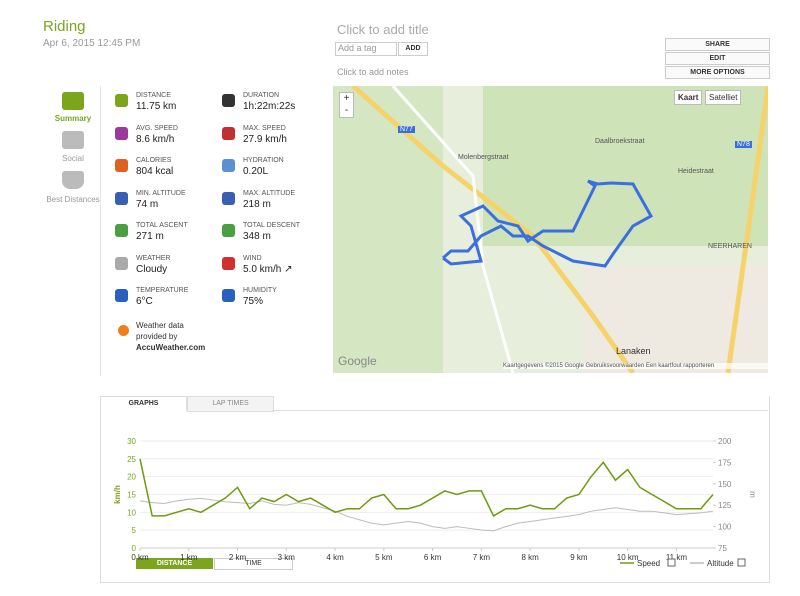 The height and width of the screenshot is (596, 800). I want to click on stat-label: HUMIDITY, so click(260, 290).